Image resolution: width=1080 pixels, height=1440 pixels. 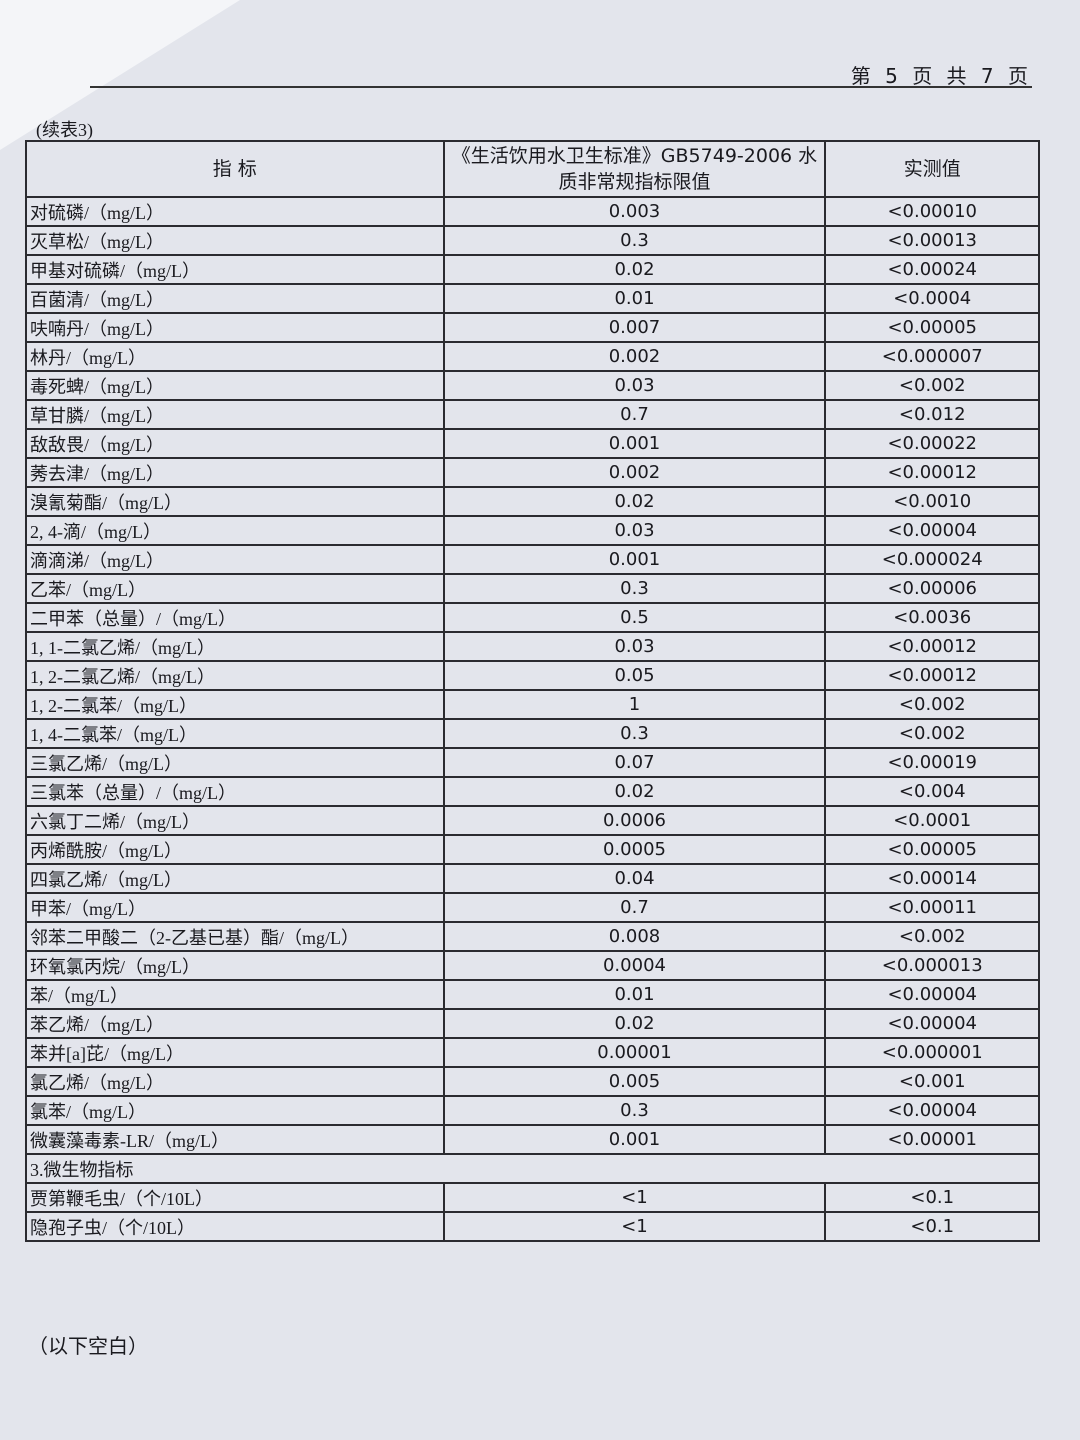 I want to click on limit-cell: 0.5, so click(x=634, y=617).